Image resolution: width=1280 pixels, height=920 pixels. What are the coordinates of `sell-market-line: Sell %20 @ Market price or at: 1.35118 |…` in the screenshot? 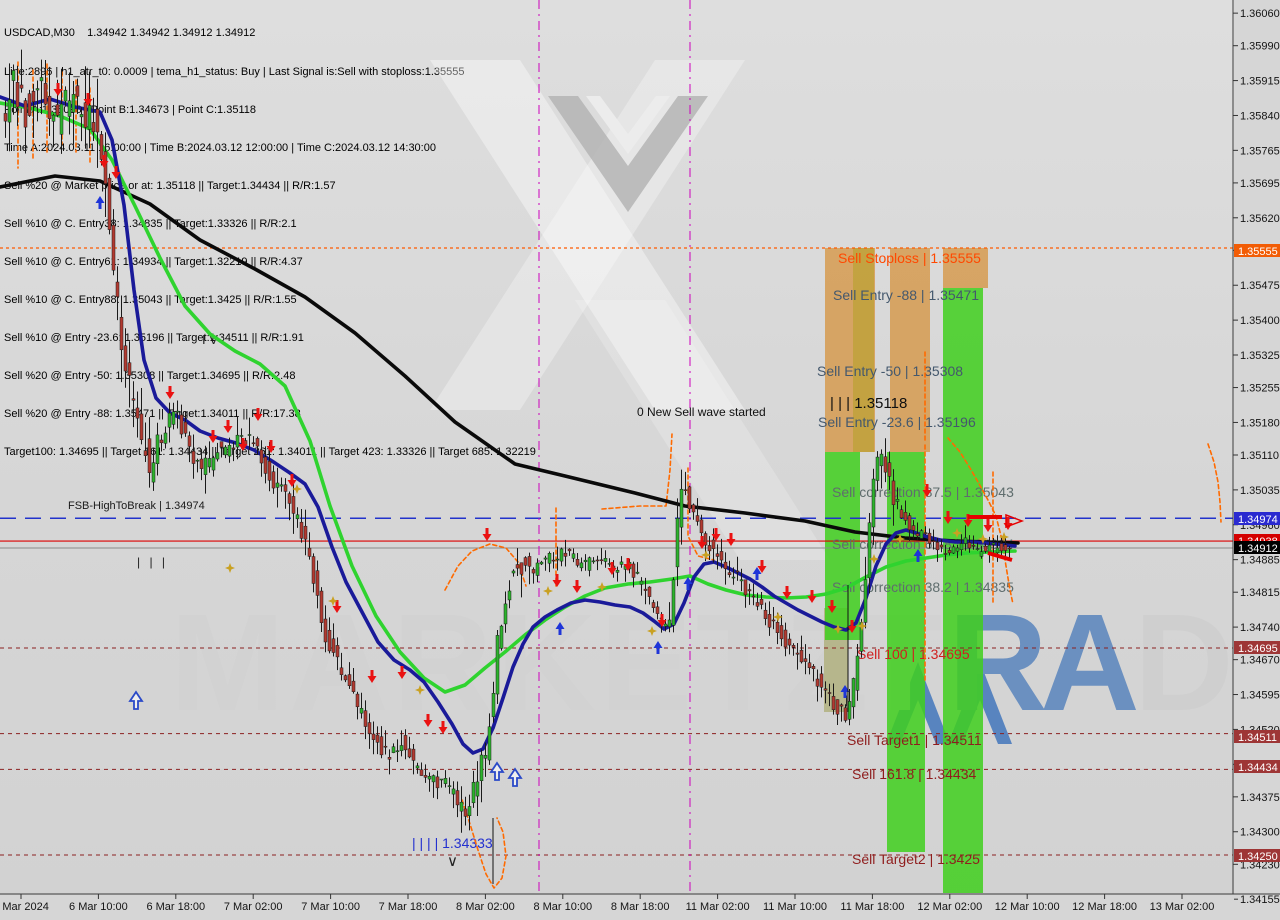 It's located at (170, 185).